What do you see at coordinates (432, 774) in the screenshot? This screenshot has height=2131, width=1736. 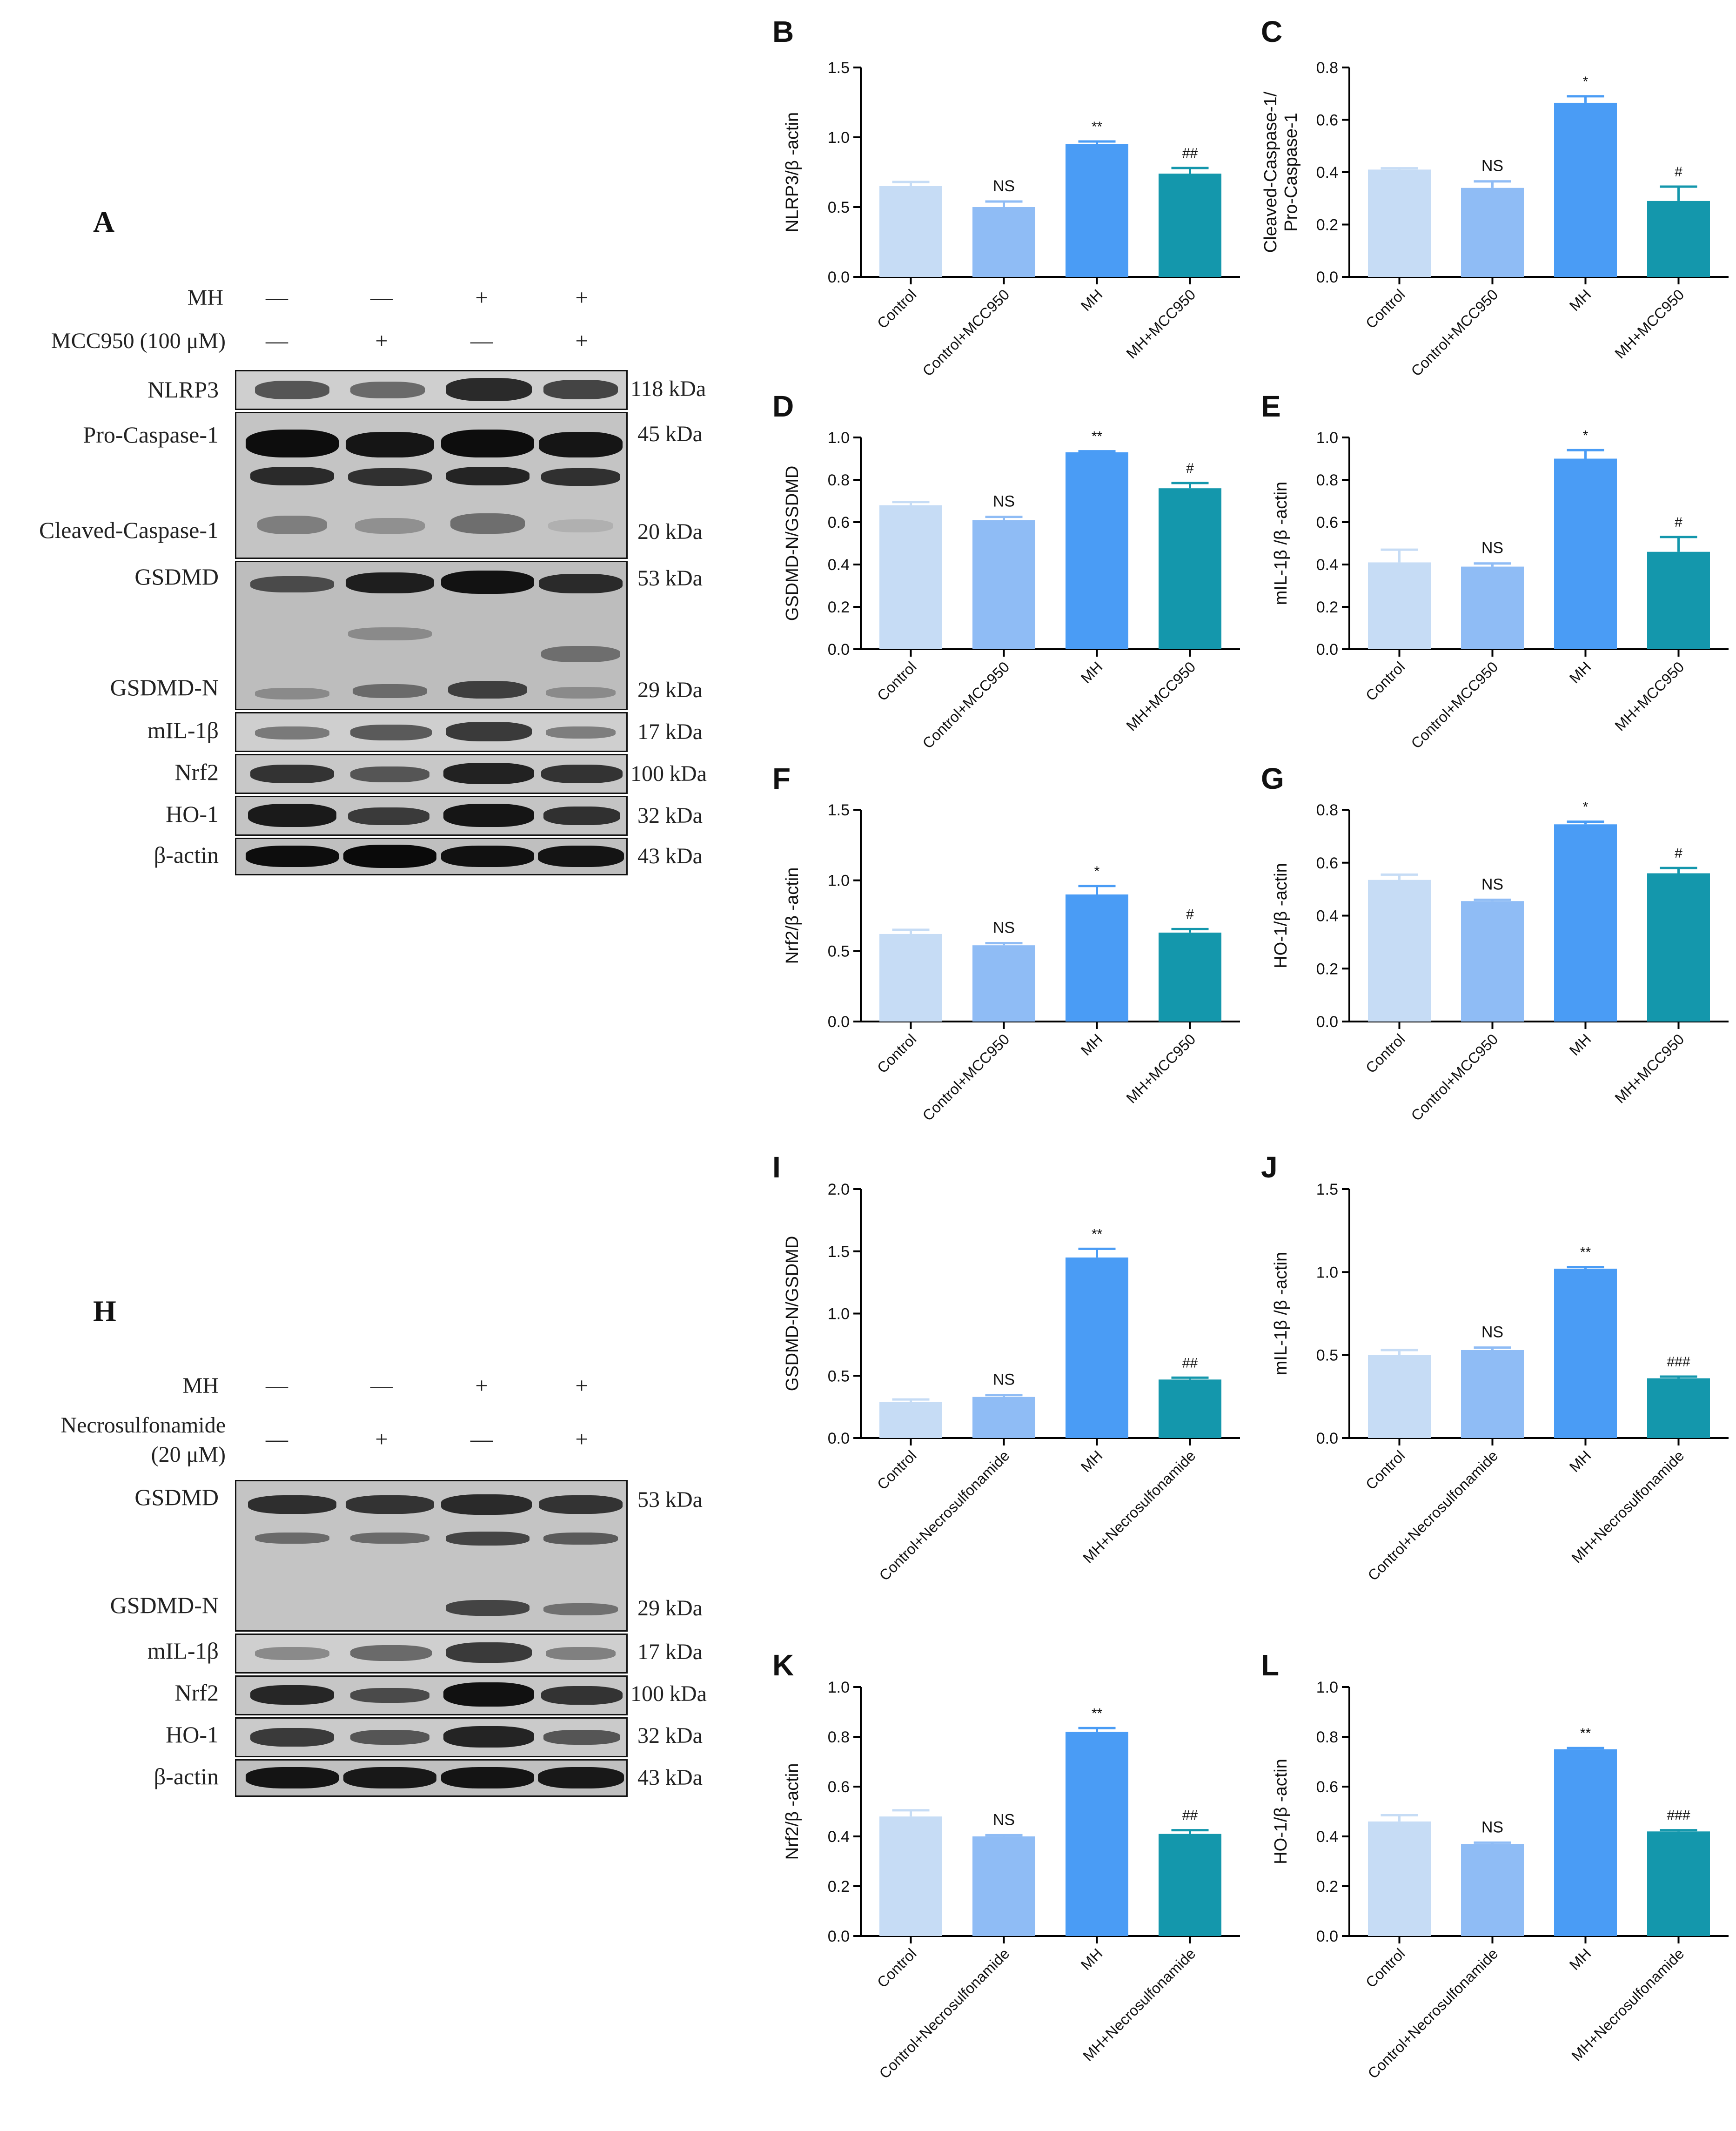 I see `blot-nrf2` at bounding box center [432, 774].